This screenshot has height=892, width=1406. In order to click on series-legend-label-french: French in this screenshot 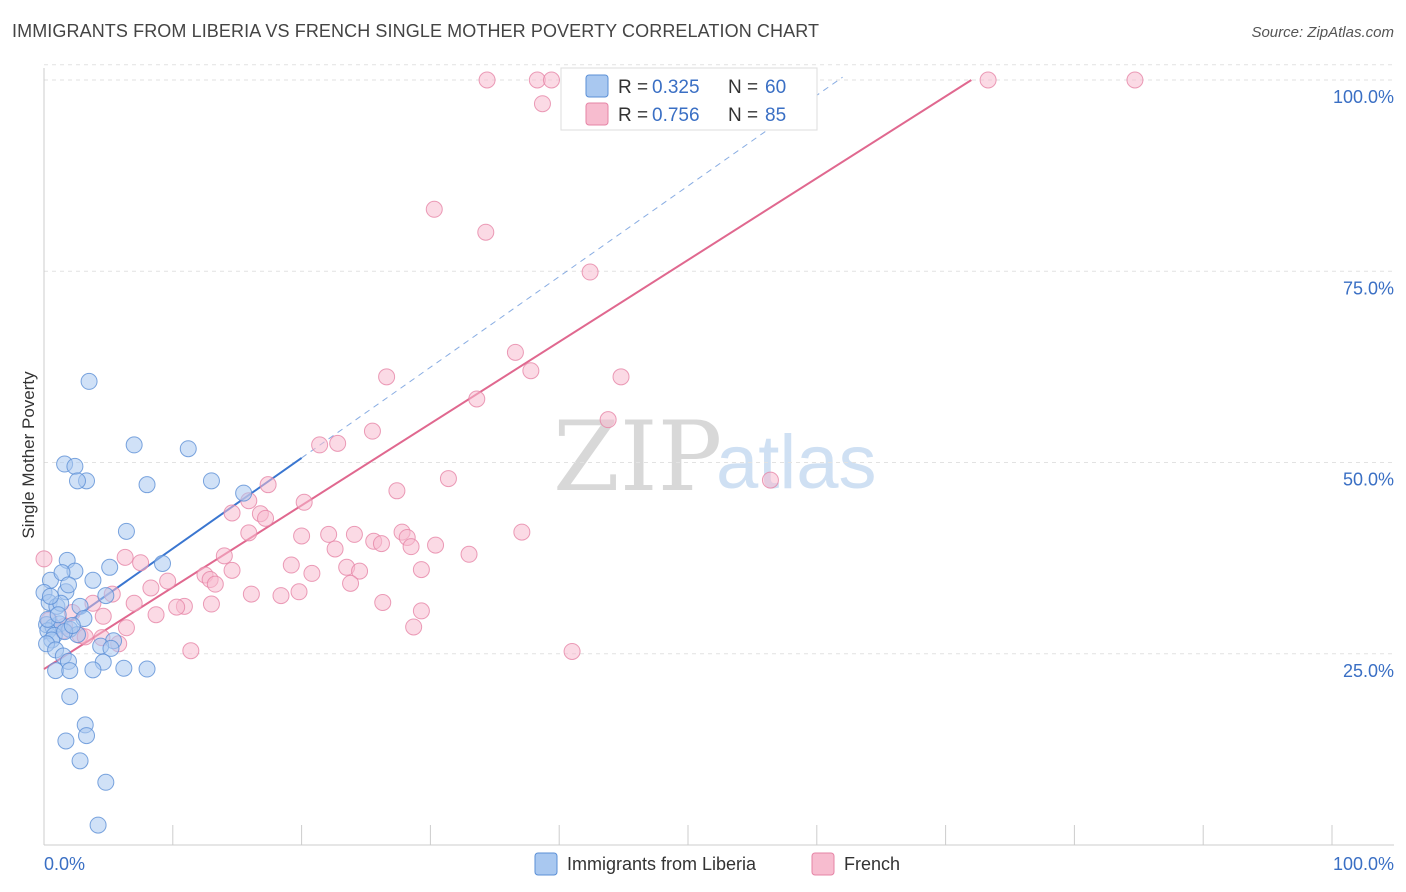, I will do `click(872, 864)`.